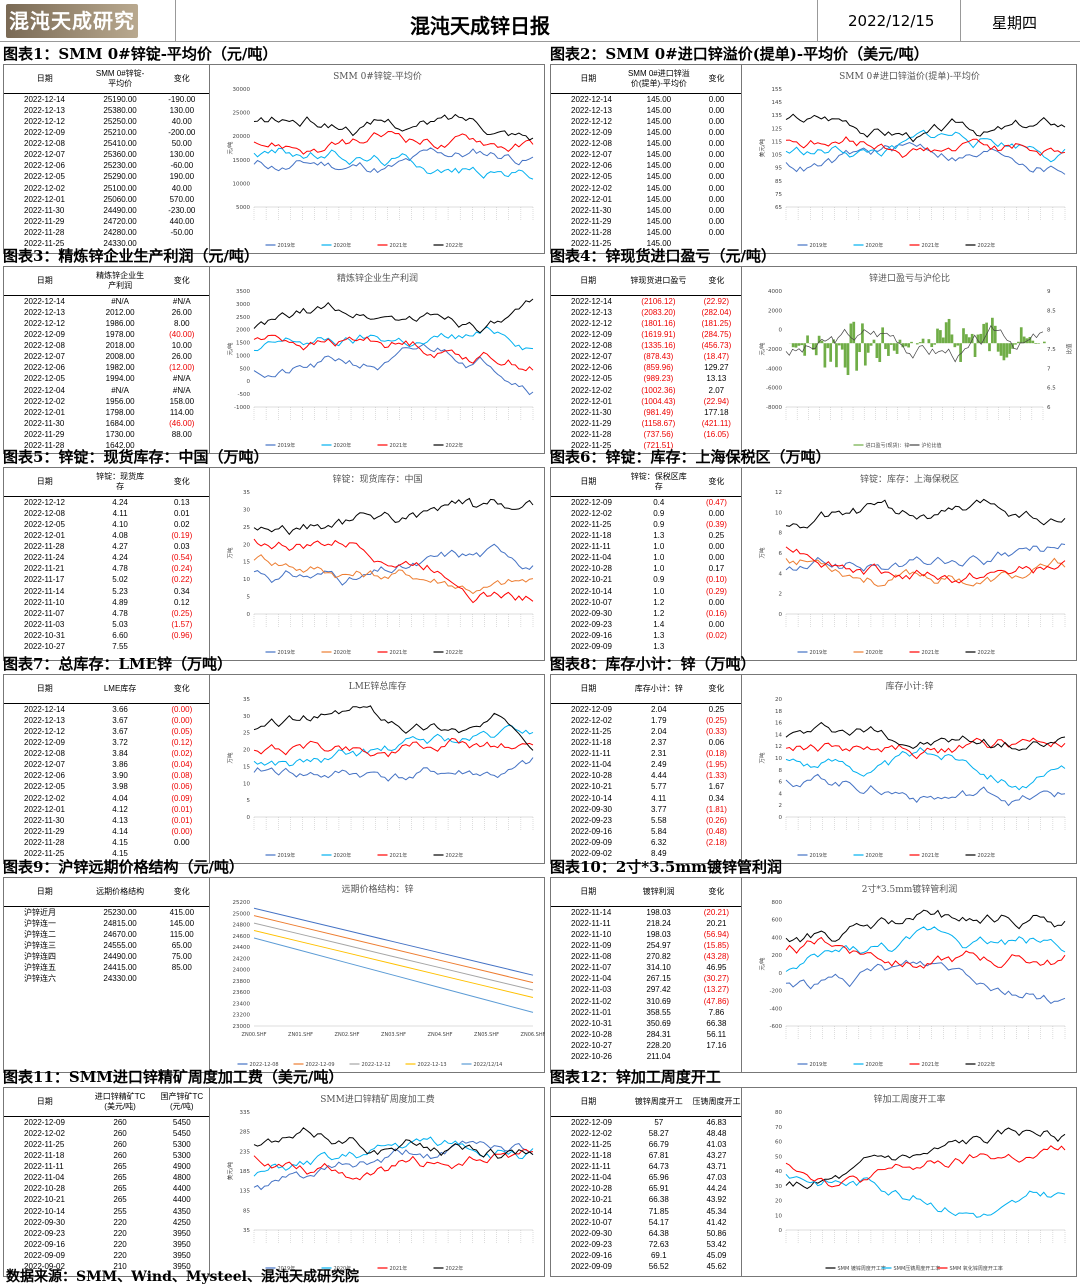 The width and height of the screenshot is (1080, 1286). What do you see at coordinates (591, 423) in the screenshot?
I see `table-cell: 2022-11-29` at bounding box center [591, 423].